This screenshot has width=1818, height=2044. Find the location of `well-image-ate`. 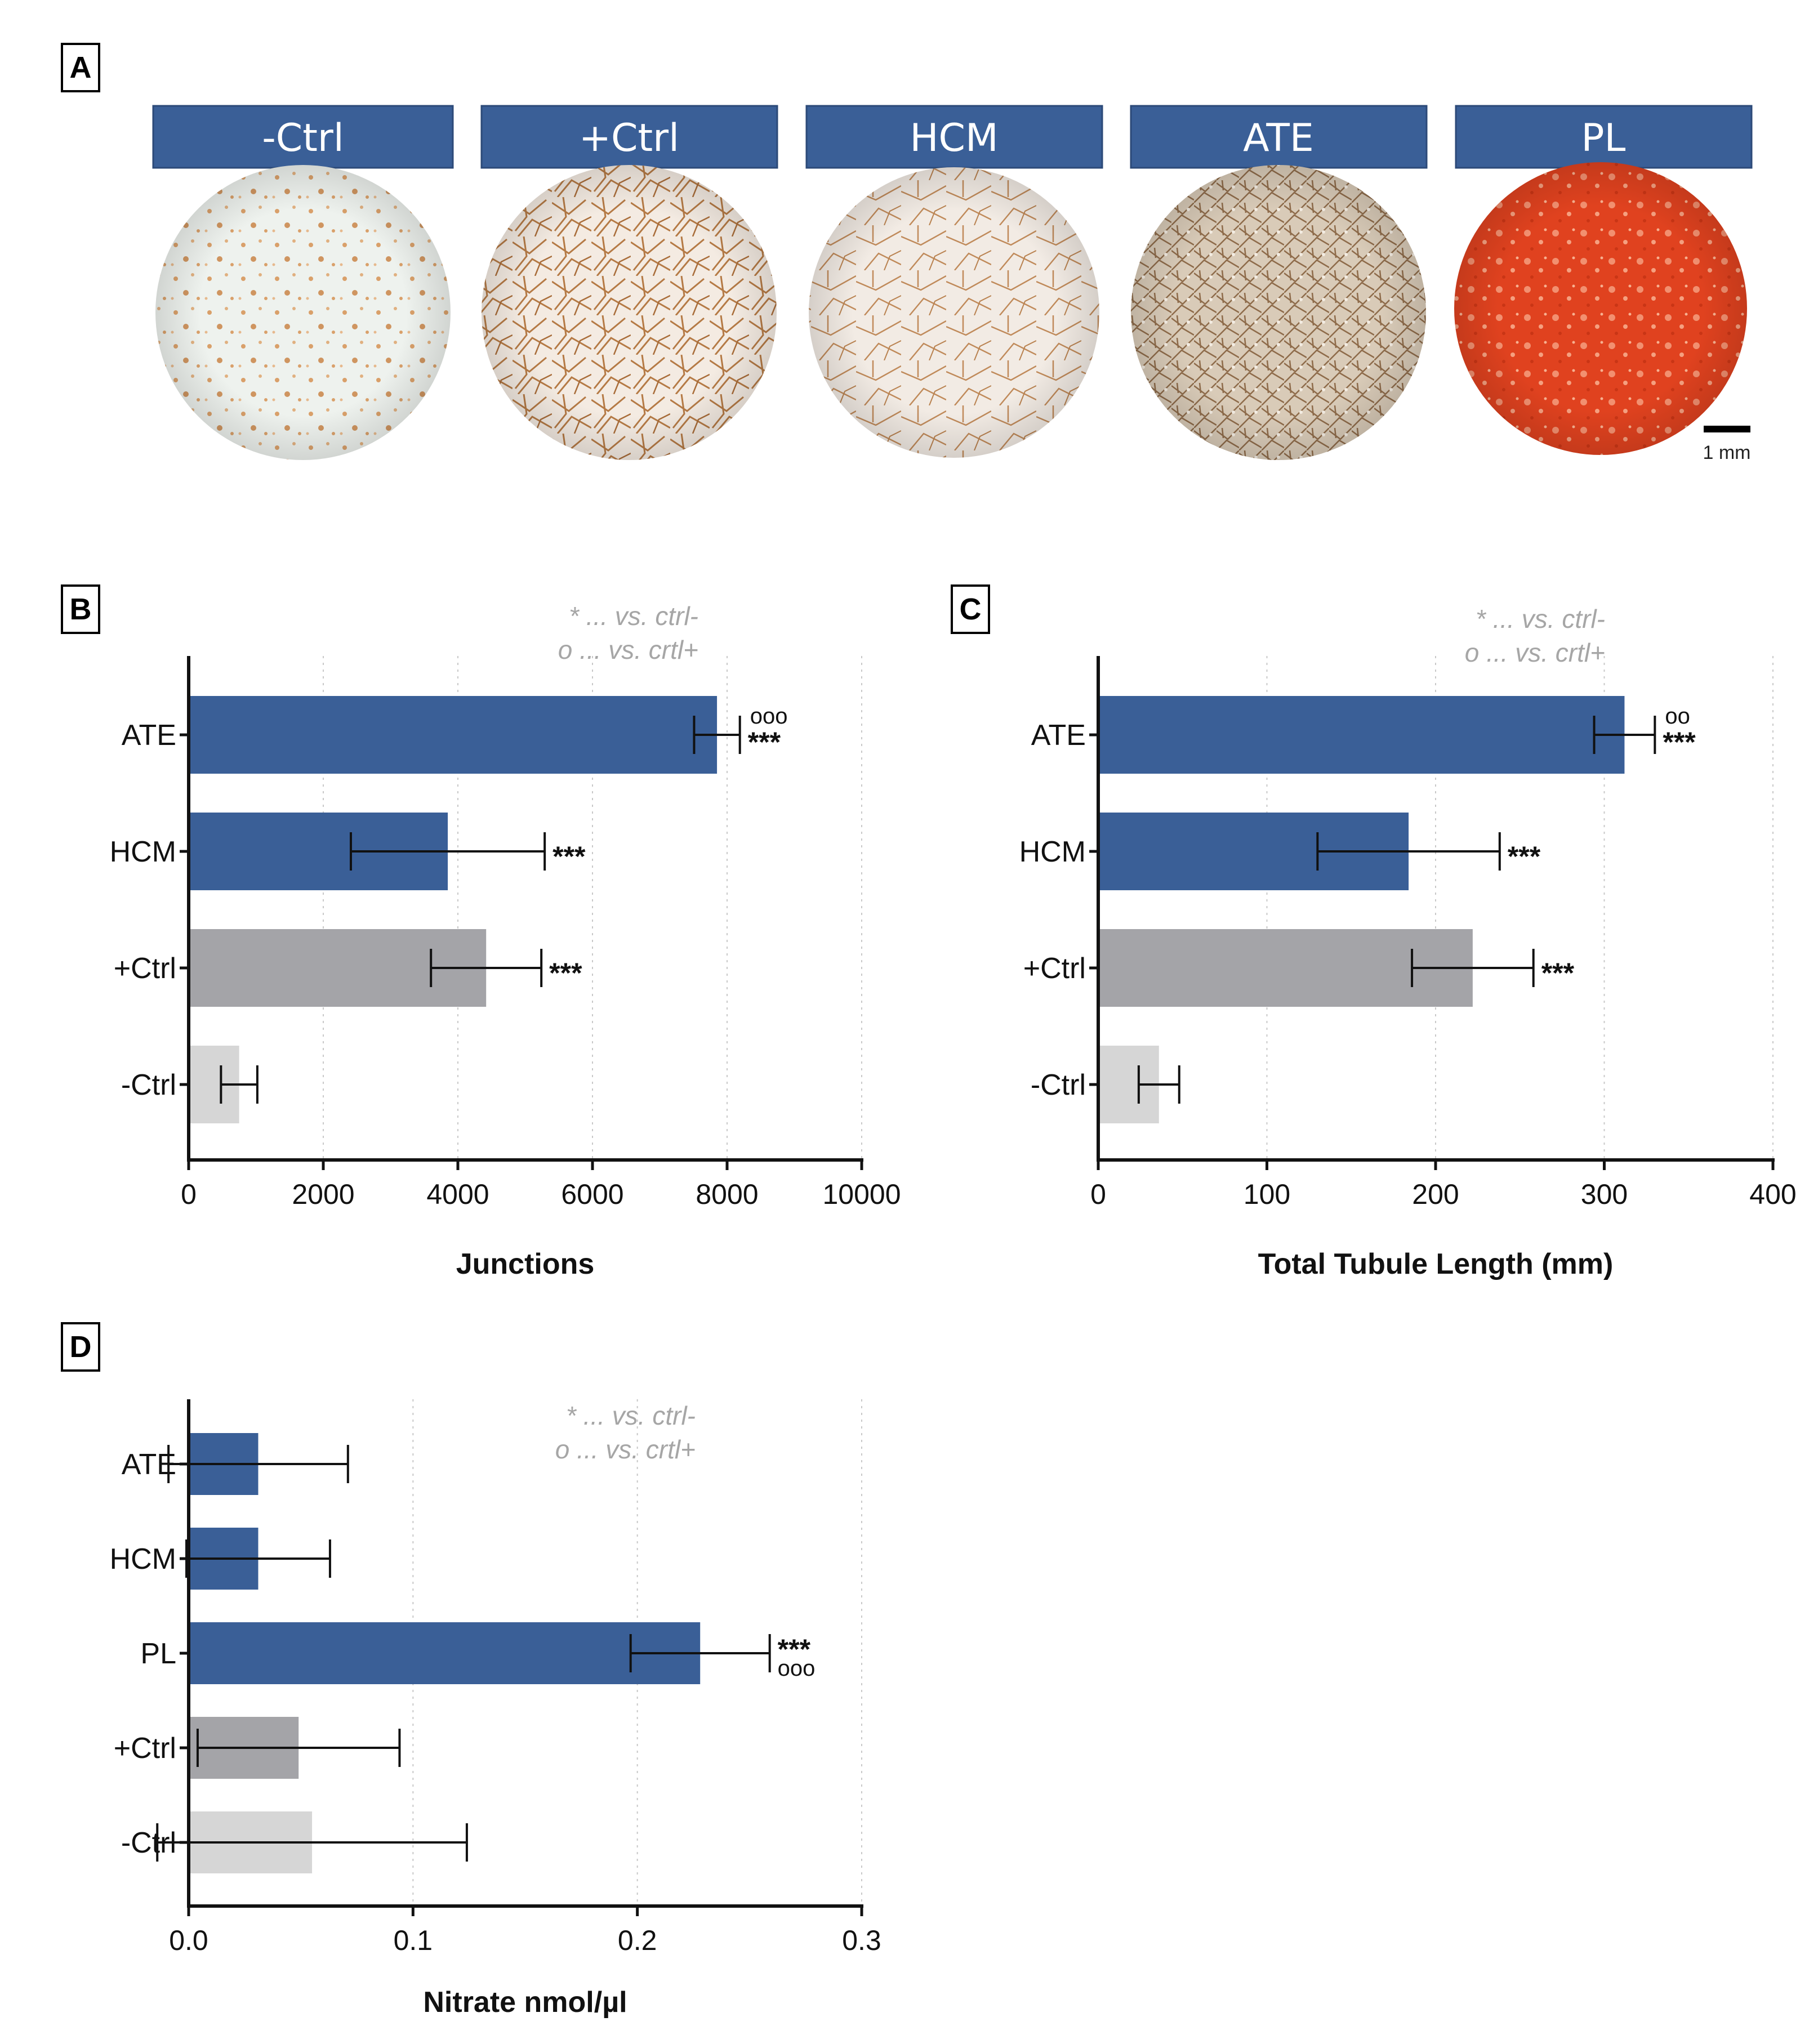

well-image-ate is located at coordinates (1278, 312).